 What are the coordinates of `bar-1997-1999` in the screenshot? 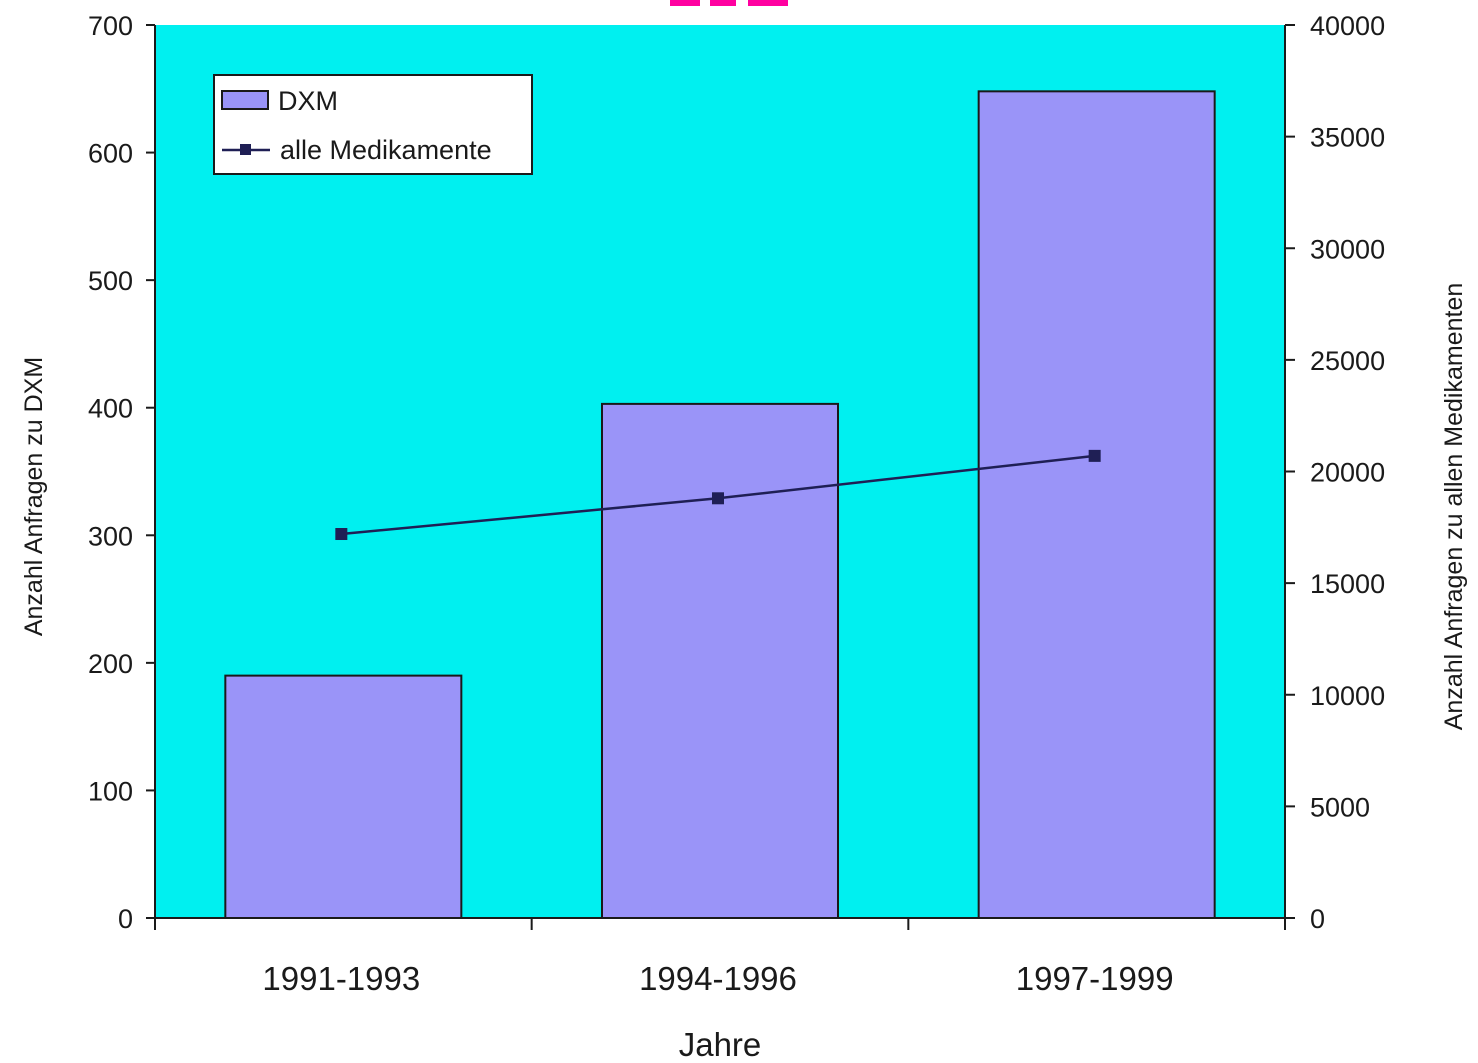 It's located at (1096, 504).